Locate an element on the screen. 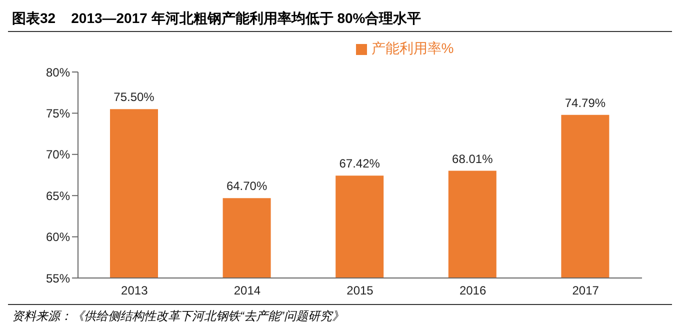  chart-title: 图表32 2013—2017 年河北粗钢产能利用率均低于 80%合理水平 is located at coordinates (340, 20).